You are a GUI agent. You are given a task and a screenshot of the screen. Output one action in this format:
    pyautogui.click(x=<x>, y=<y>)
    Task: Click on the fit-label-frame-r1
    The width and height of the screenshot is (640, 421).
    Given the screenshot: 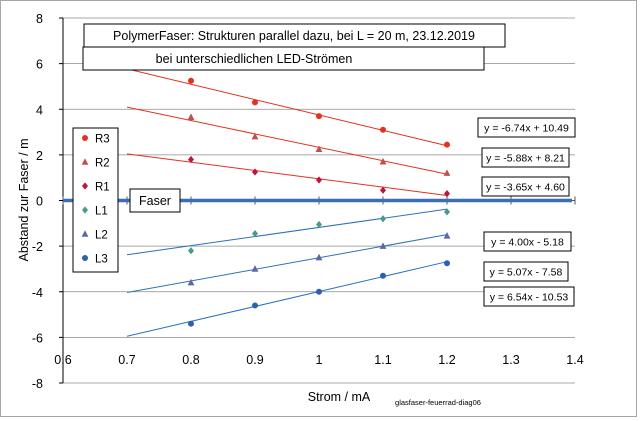 What is the action you would take?
    pyautogui.click(x=525, y=186)
    